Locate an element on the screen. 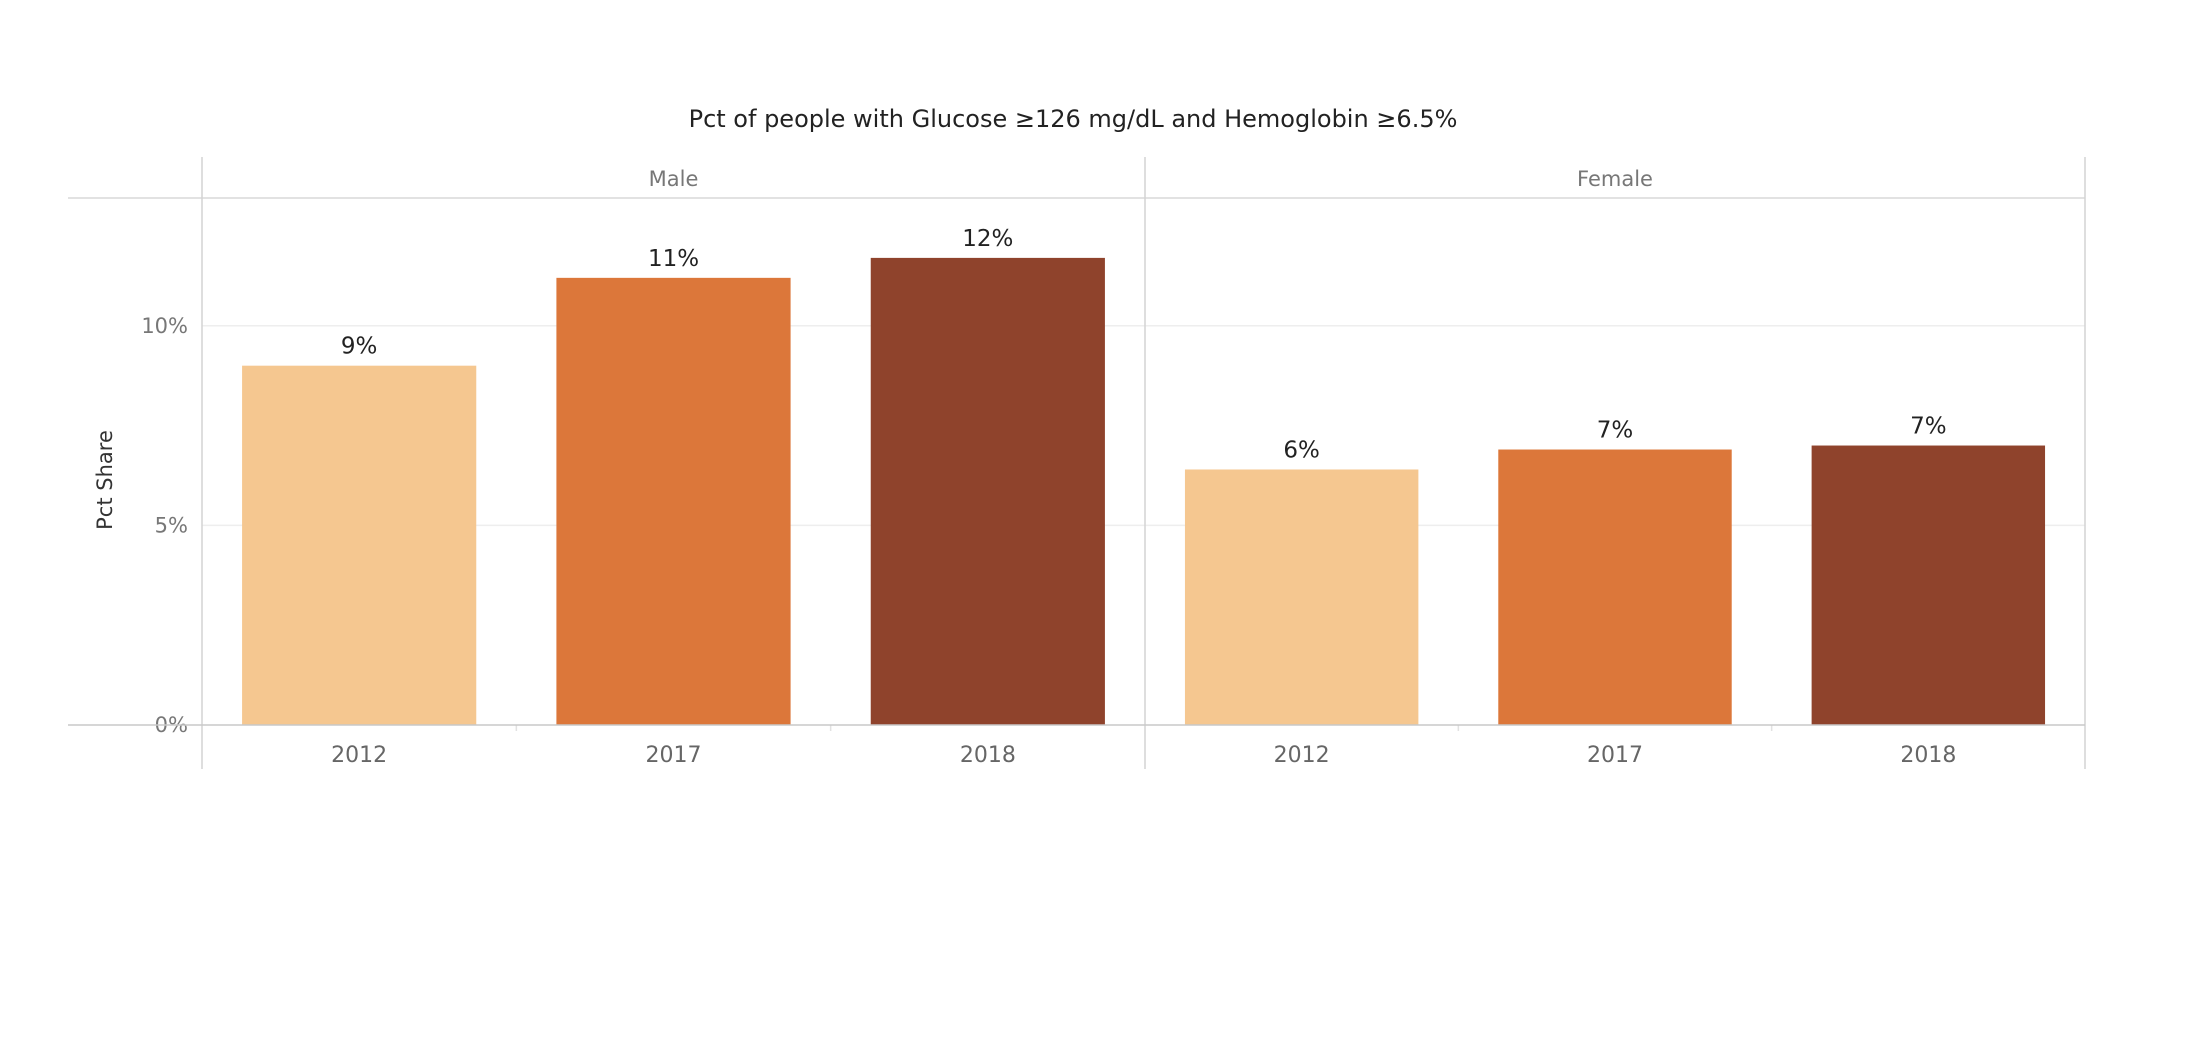 The width and height of the screenshot is (2198, 1042). panel-header-male: Male is located at coordinates (674, 179).